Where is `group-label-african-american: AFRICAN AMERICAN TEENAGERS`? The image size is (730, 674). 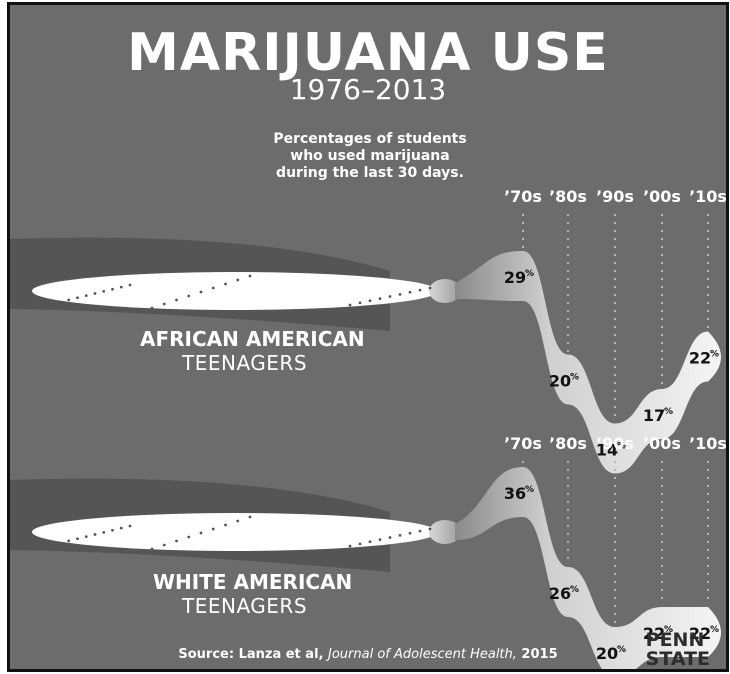 group-label-african-american: AFRICAN AMERICAN TEENAGERS is located at coordinates (252, 351).